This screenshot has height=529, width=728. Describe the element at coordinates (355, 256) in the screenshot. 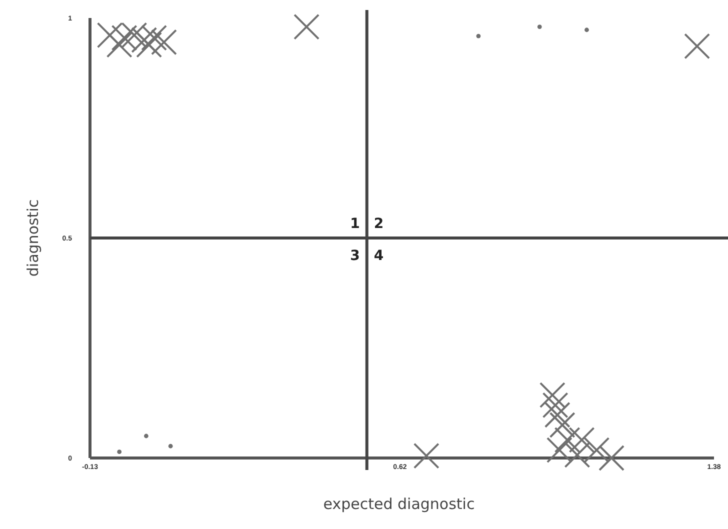

I see `annotation: 3` at that location.